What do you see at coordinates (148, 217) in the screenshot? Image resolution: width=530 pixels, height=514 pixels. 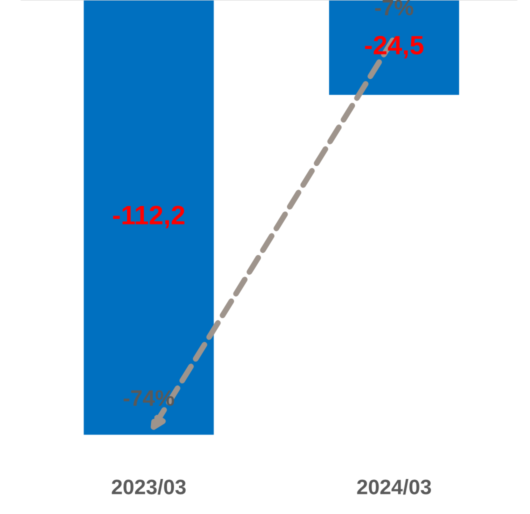 I see `data-label: -112,2` at bounding box center [148, 217].